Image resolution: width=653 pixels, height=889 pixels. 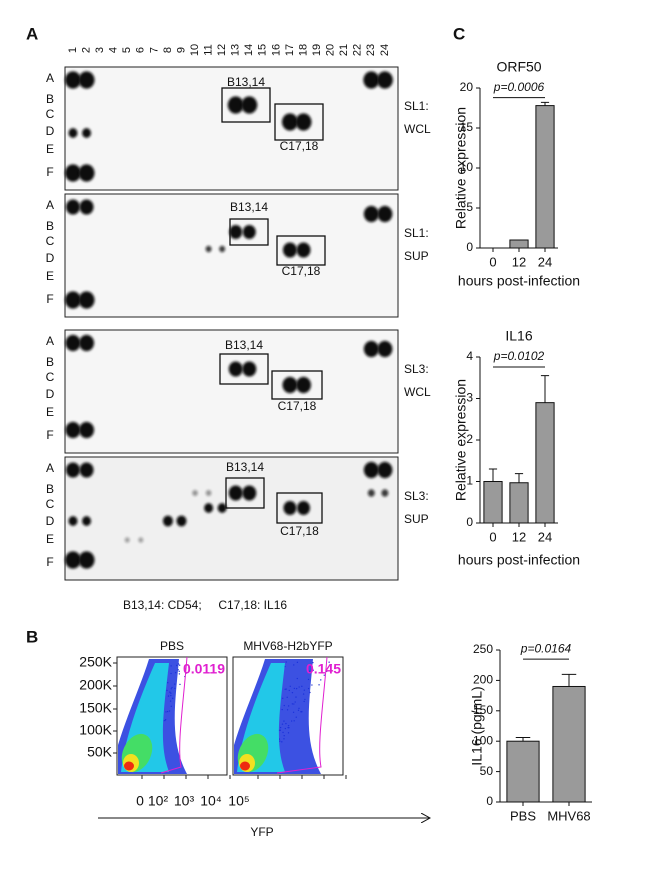 What do you see at coordinates (249, 50) in the screenshot?
I see `column-label: 14` at bounding box center [249, 50].